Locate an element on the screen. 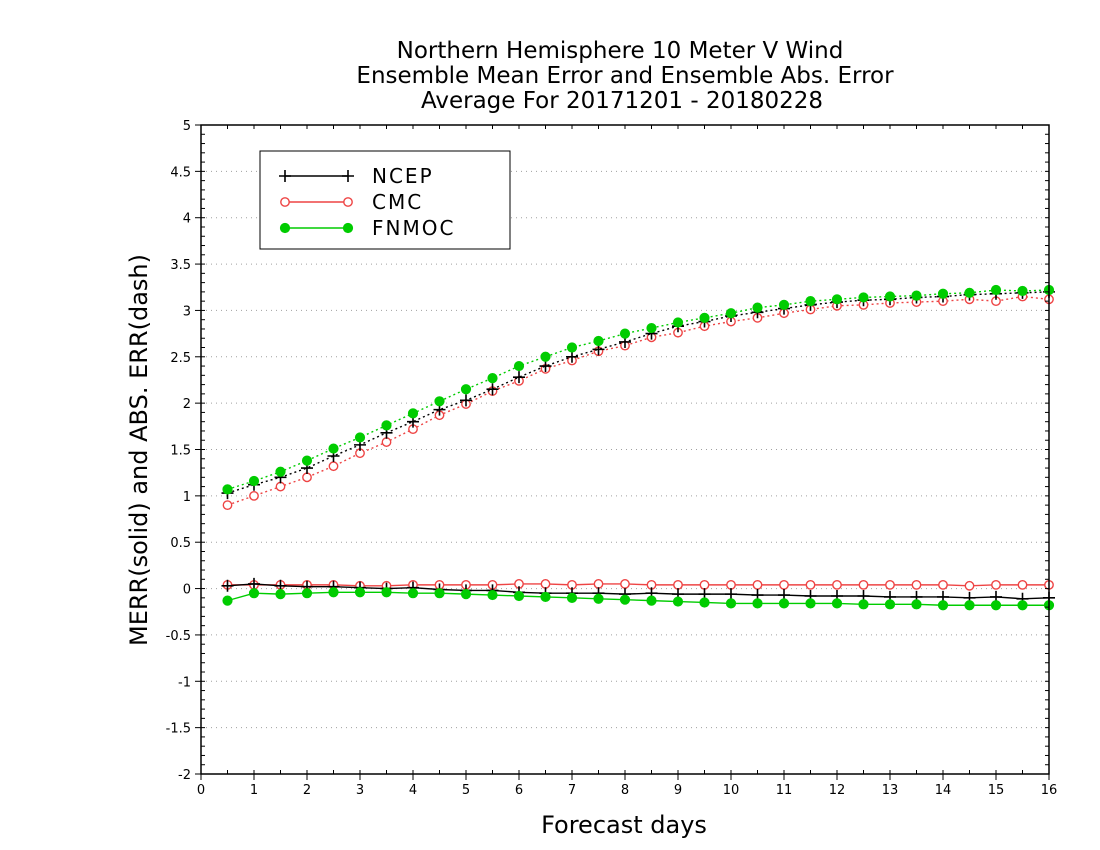 The width and height of the screenshot is (1100, 850). x-axis-label: Forecast days is located at coordinates (624, 825).